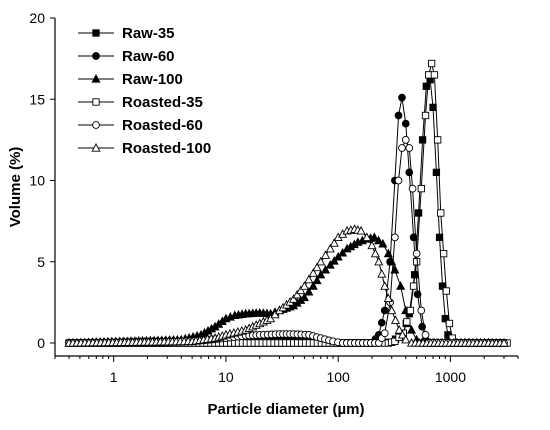 This screenshot has width=550, height=430. What do you see at coordinates (152, 79) in the screenshot?
I see `legend-label: Raw-100` at bounding box center [152, 79].